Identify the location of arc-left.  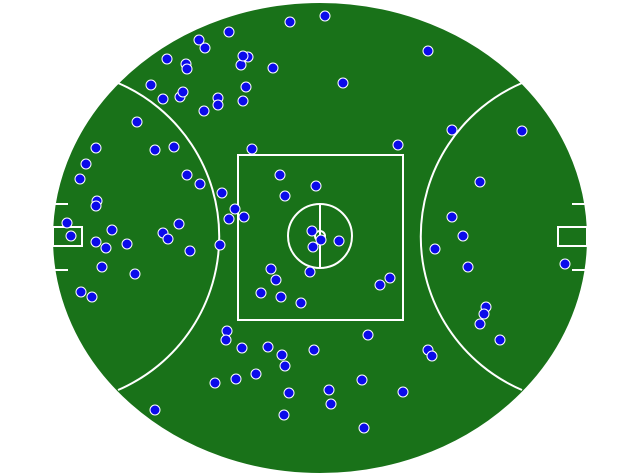
(169, 236).